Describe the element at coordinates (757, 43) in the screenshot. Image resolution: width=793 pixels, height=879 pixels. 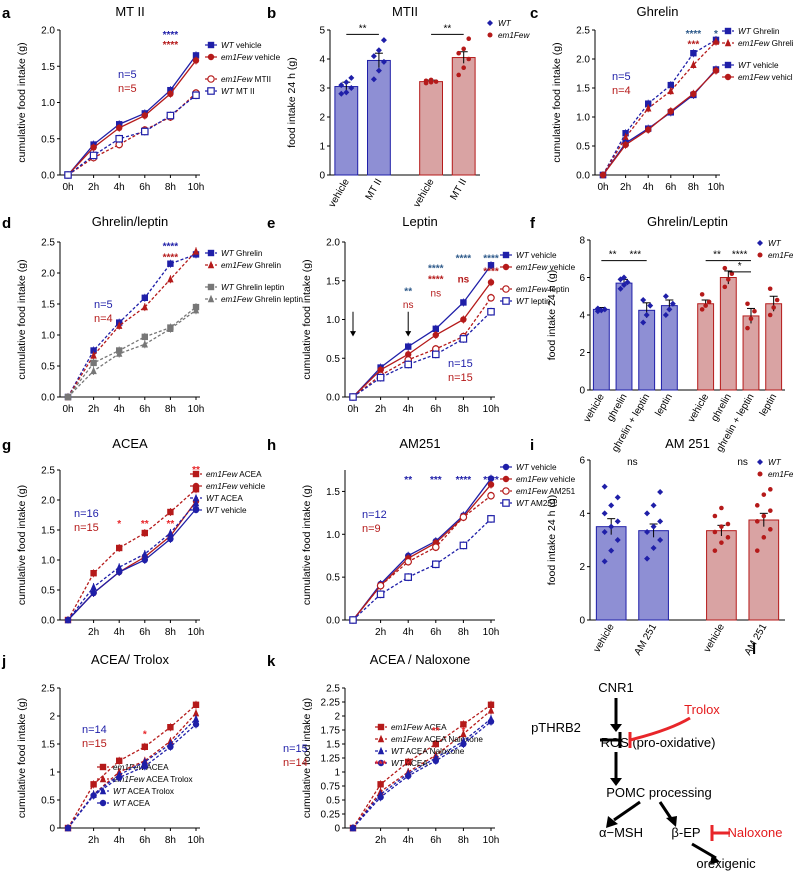
I see `legend-entry: em1Few Ghrelin` at that location.